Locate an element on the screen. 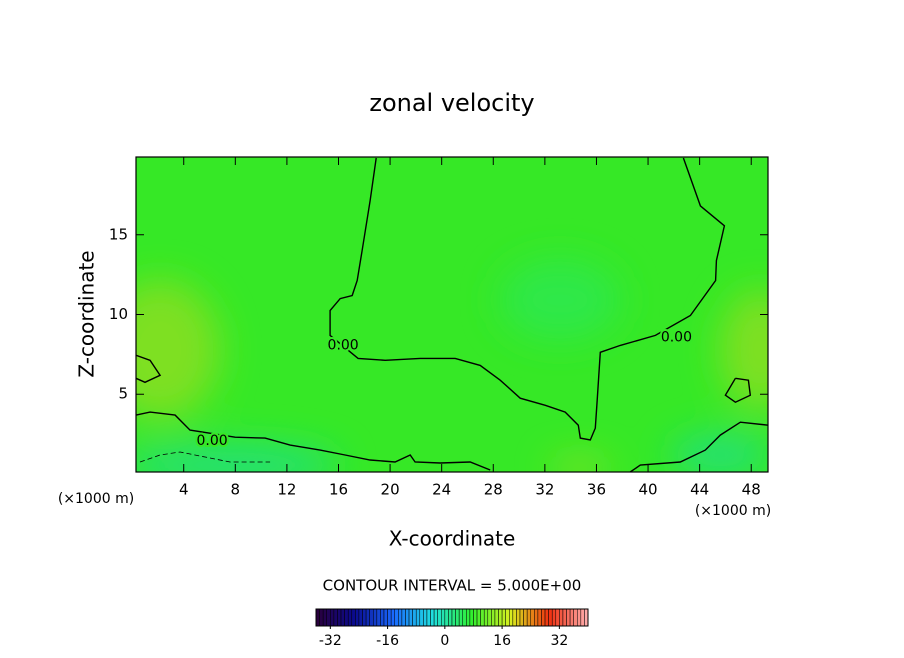  x-tick-label: 32 is located at coordinates (544, 490).